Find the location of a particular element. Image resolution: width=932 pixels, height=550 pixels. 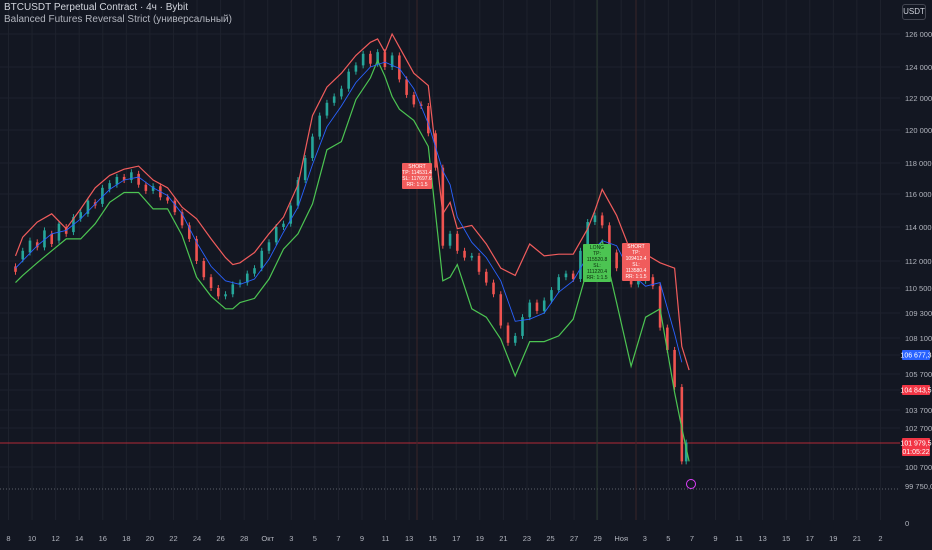

y-tick-label: 126 000,0 is located at coordinates (918, 34).